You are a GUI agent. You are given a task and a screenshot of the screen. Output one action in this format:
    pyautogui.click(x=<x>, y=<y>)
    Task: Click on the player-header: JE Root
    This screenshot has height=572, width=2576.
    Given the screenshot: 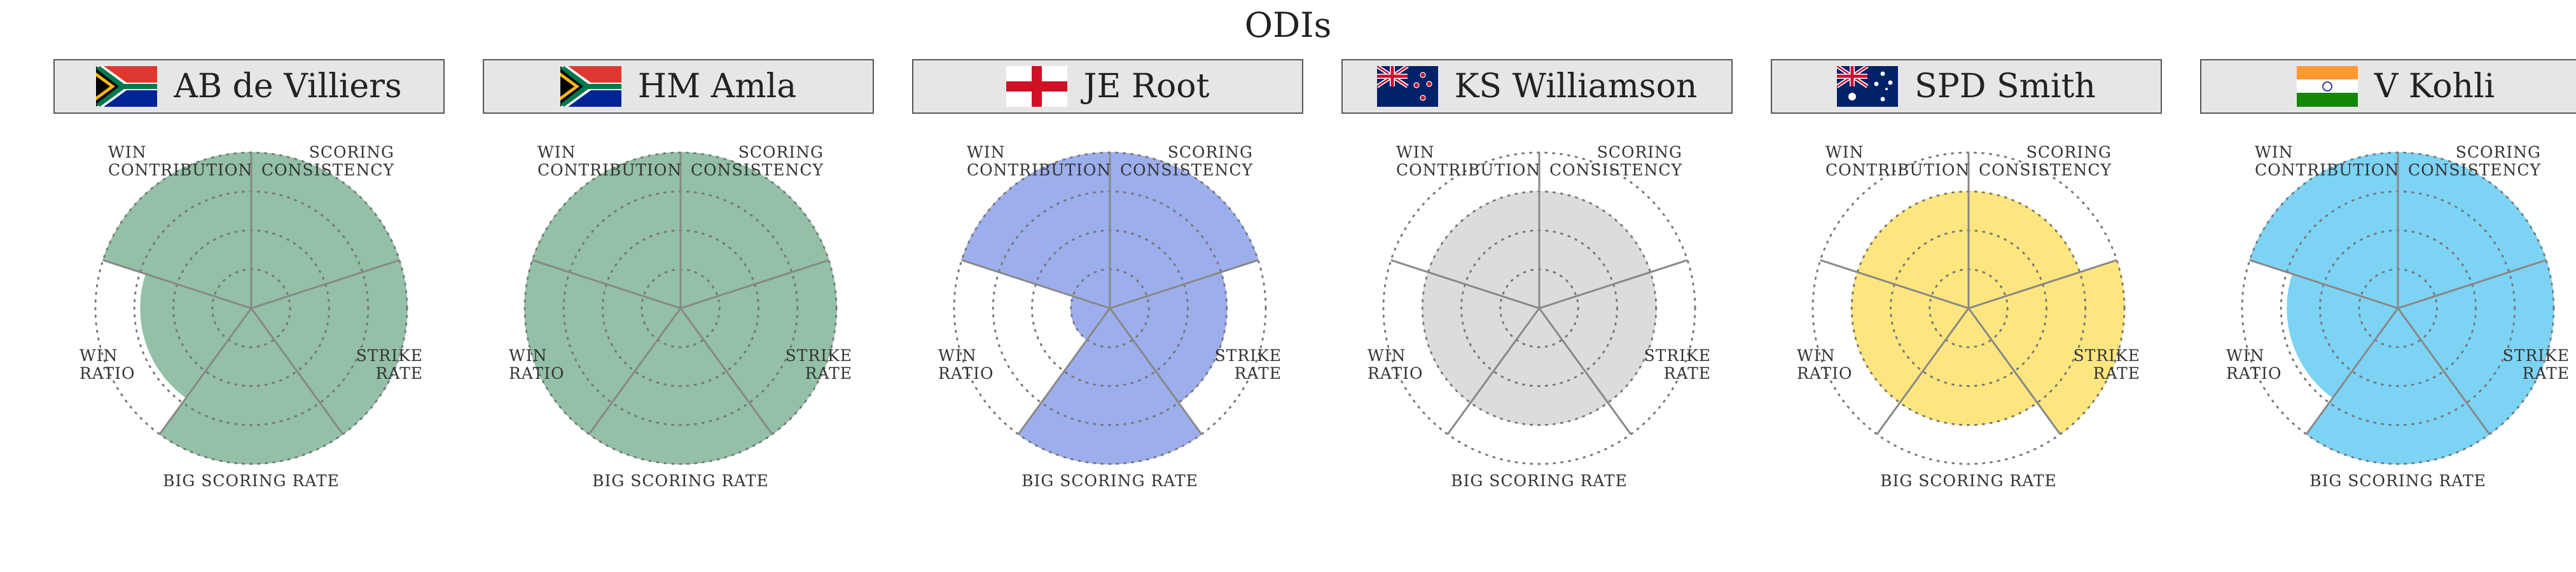 What is the action you would take?
    pyautogui.click(x=1107, y=86)
    